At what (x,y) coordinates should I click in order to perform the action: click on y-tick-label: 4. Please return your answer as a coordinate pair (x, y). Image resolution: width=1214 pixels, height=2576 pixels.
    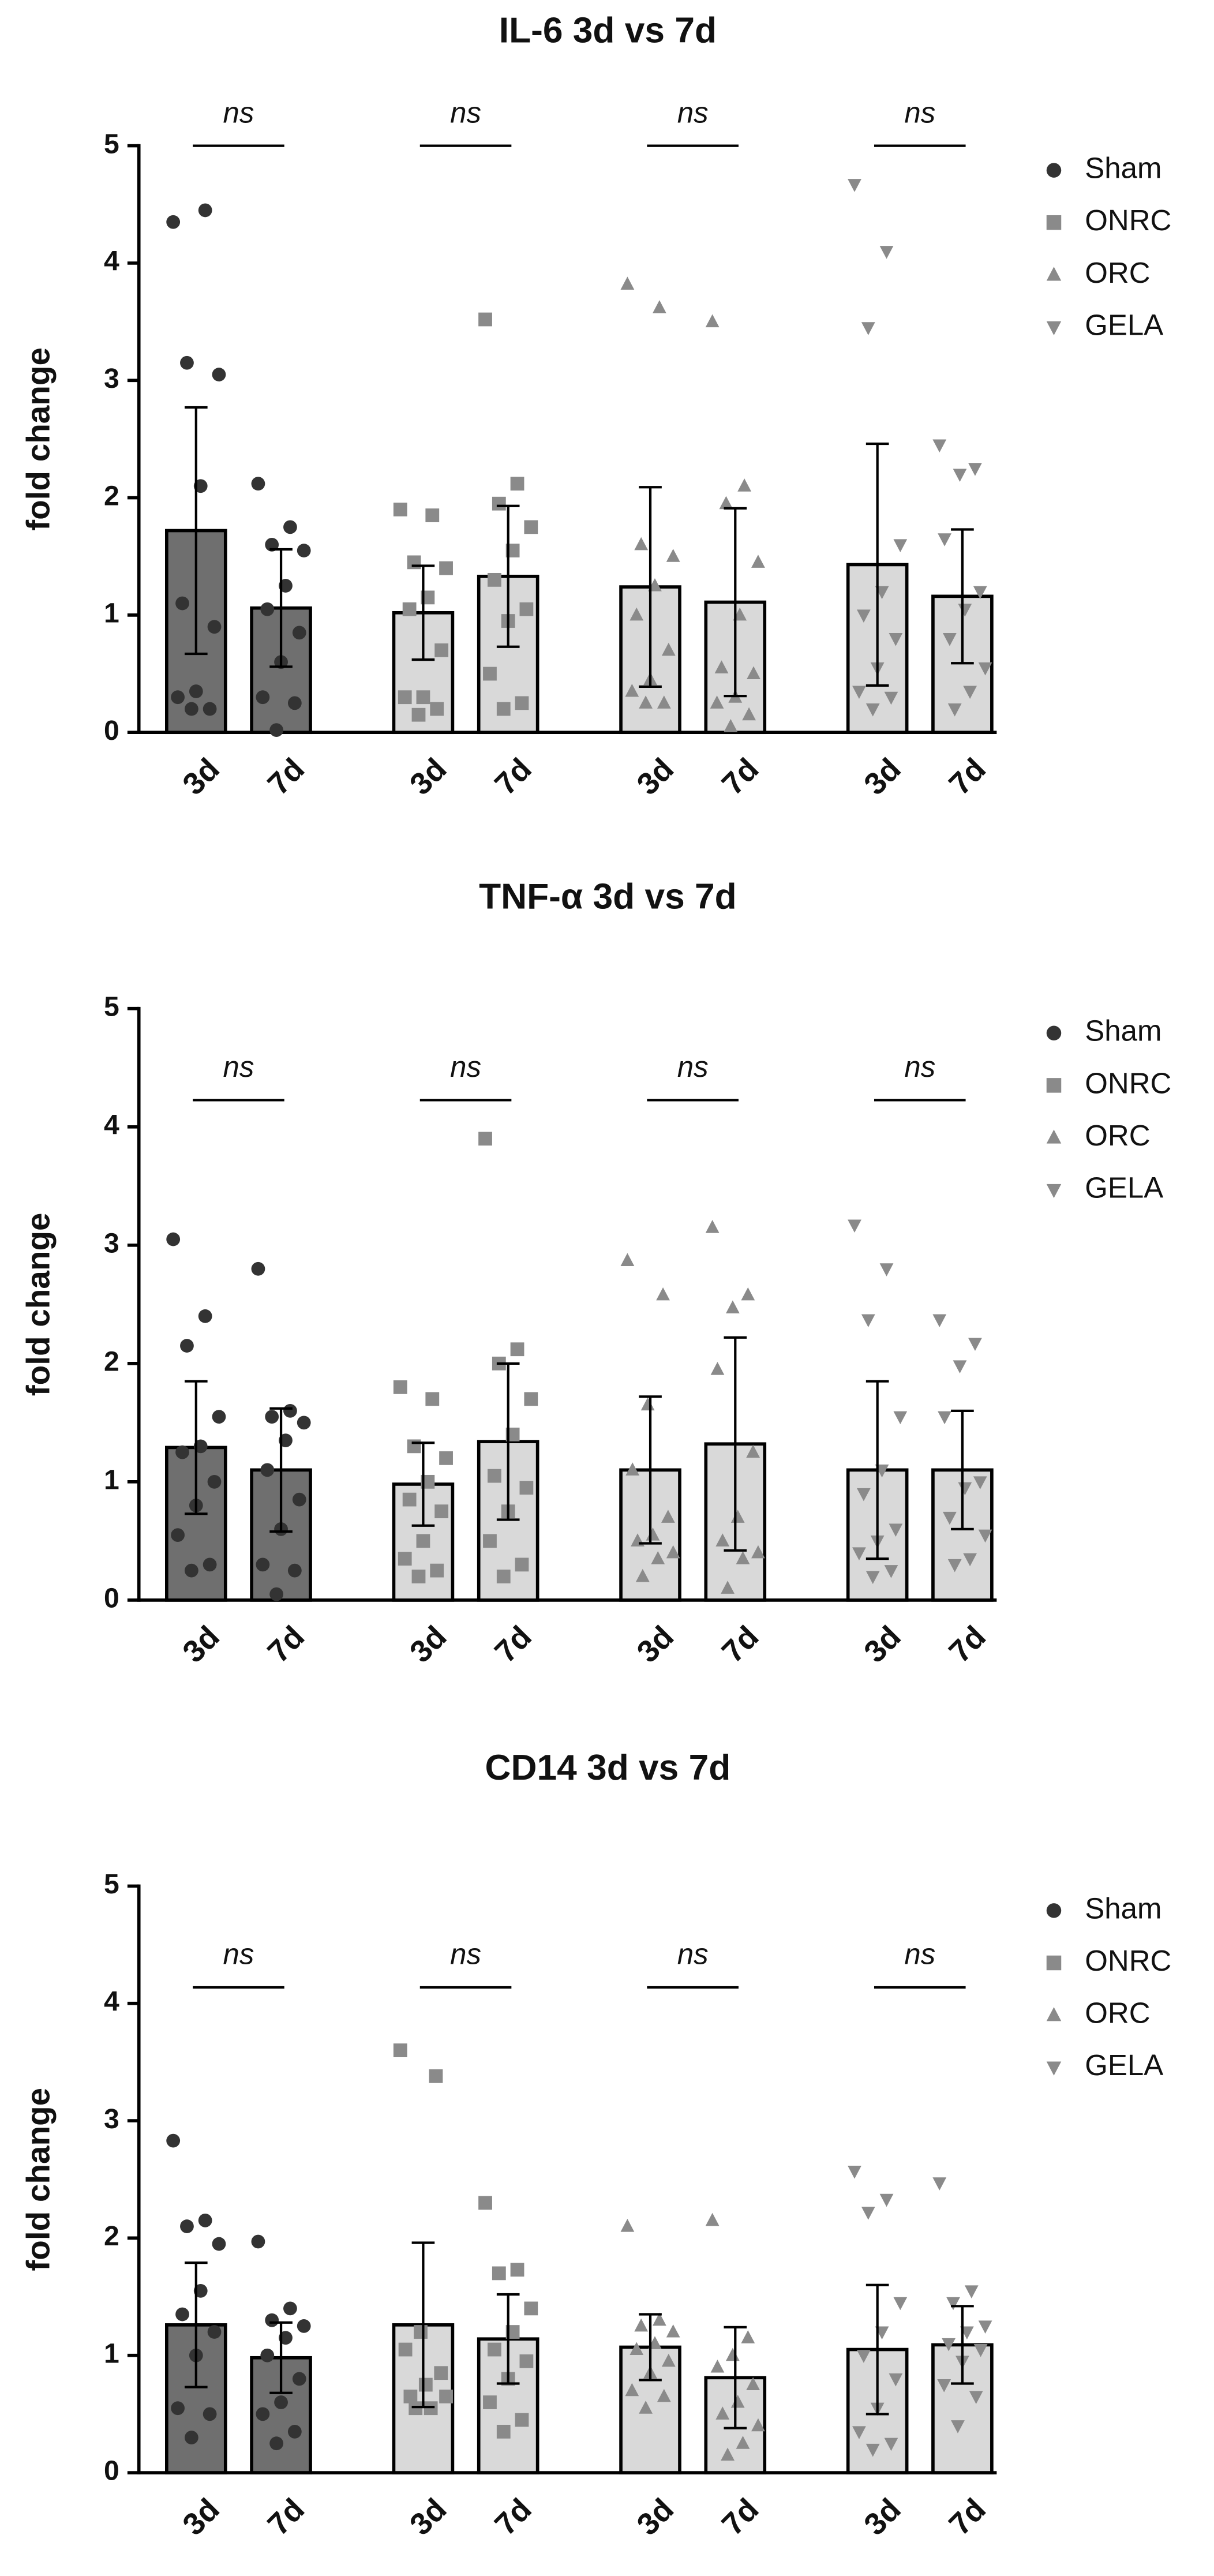
    Looking at the image, I should click on (111, 2001).